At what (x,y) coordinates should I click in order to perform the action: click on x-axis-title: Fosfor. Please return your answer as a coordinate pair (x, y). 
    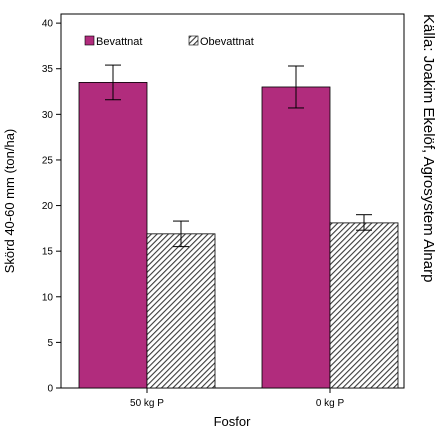
    Looking at the image, I should click on (233, 421).